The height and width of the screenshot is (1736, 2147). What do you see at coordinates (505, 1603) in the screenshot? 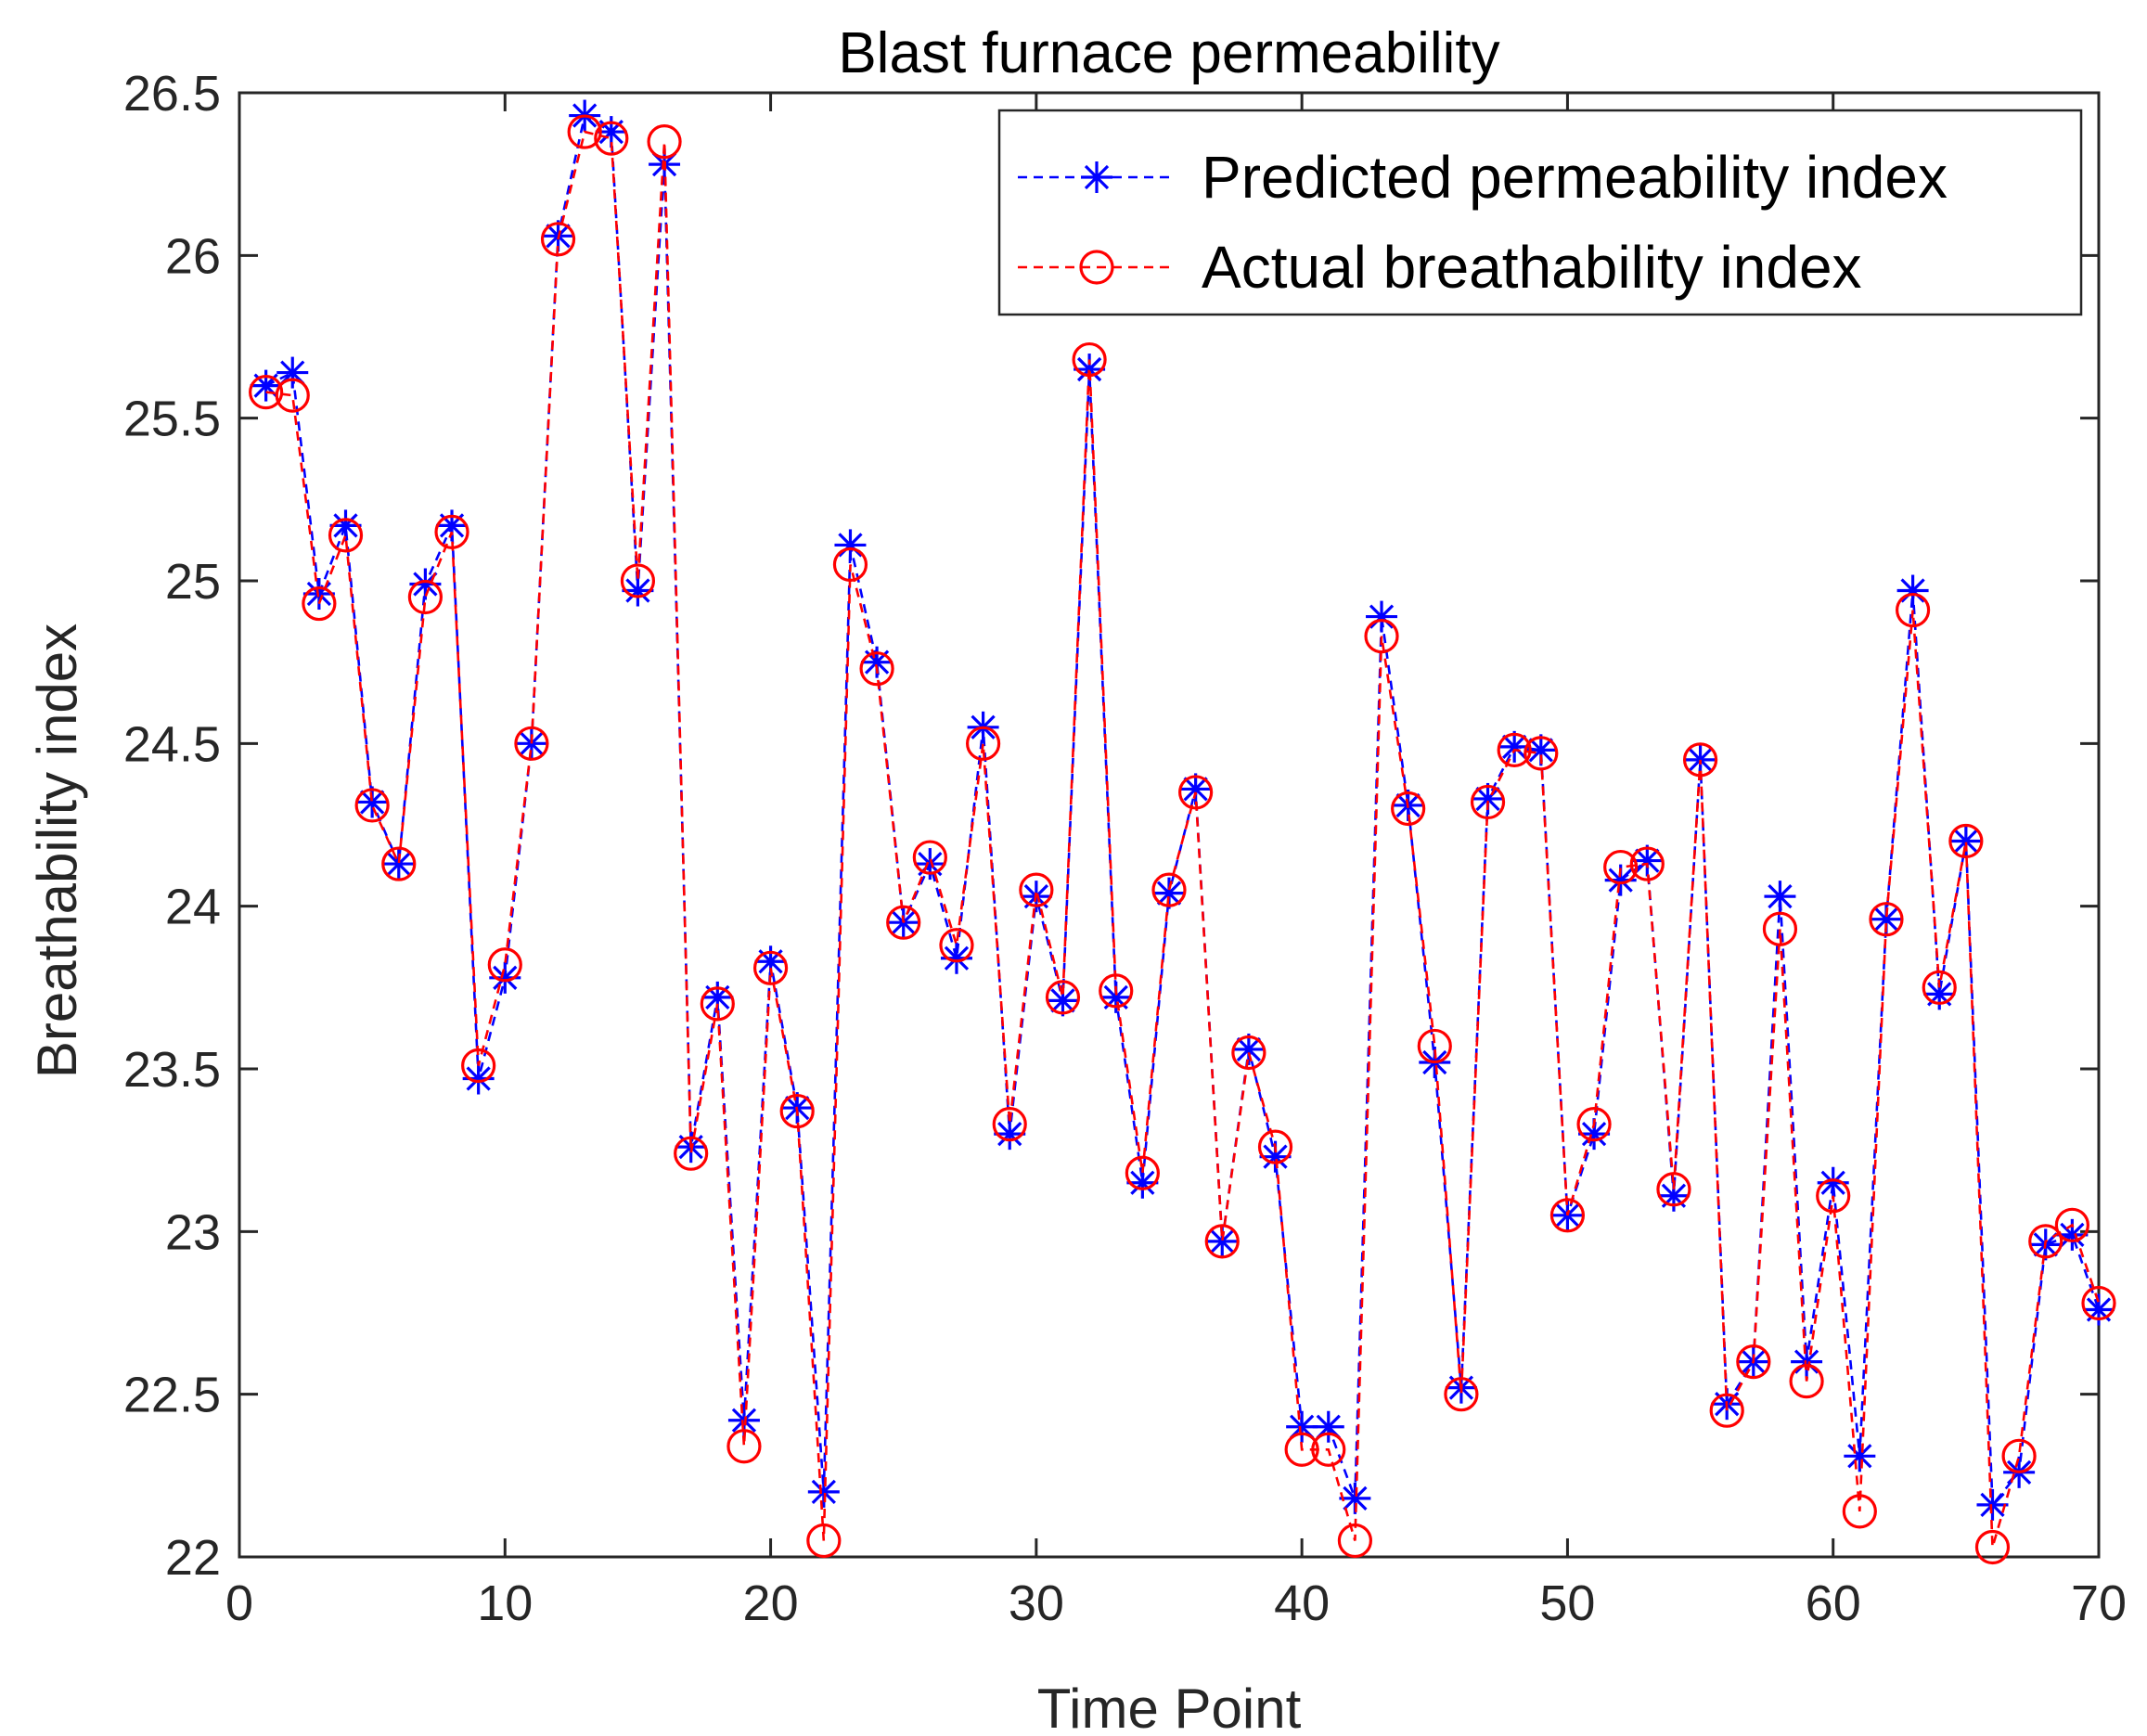
I see `x-tick-label: 10` at bounding box center [505, 1603].